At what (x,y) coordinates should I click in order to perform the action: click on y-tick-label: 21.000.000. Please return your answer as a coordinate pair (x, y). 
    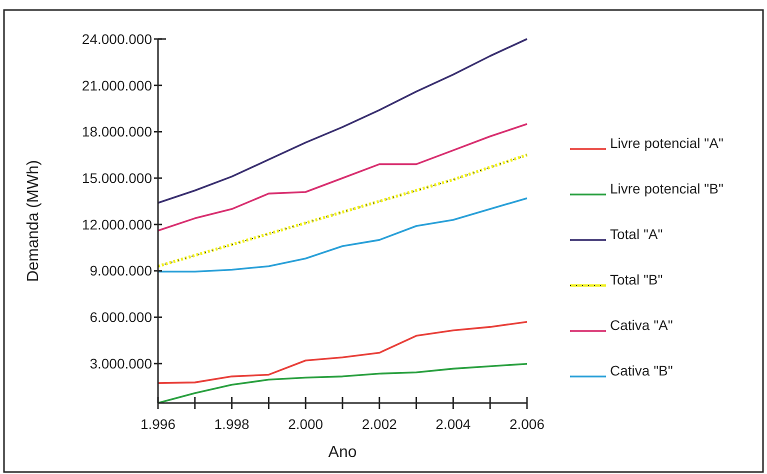
    Looking at the image, I should click on (117, 85).